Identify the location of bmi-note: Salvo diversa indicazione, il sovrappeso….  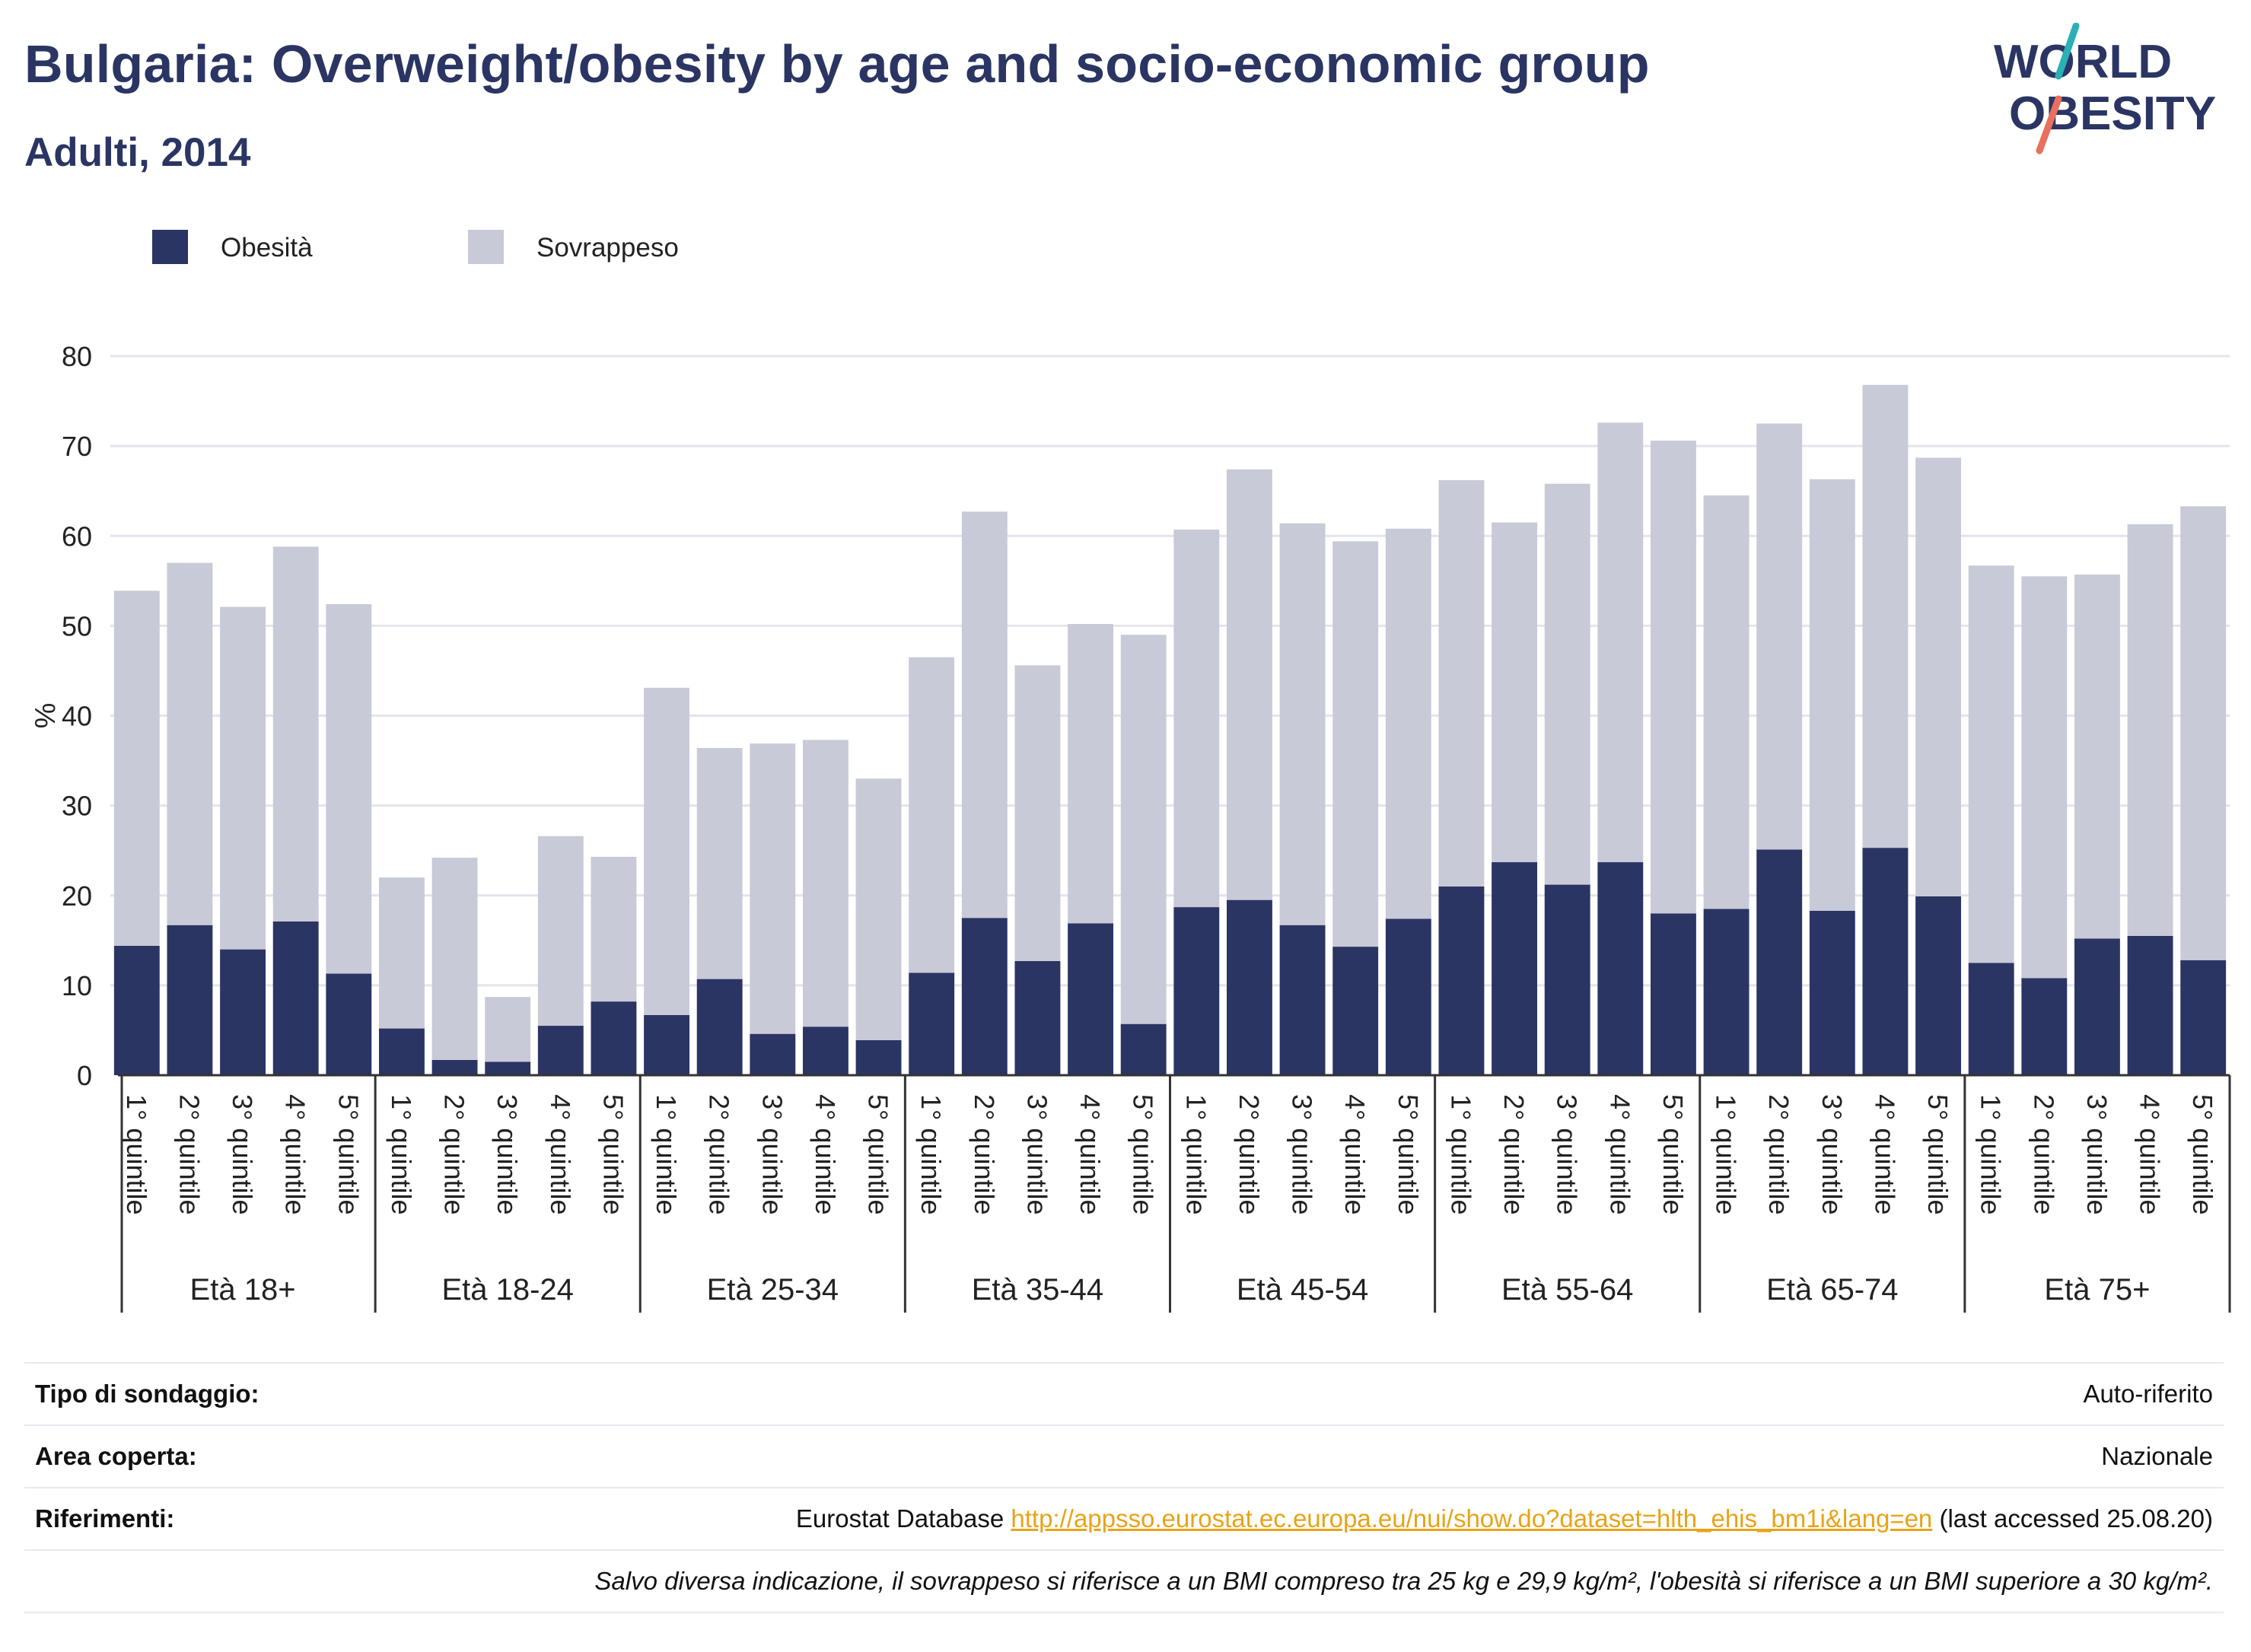
(1267, 1581).